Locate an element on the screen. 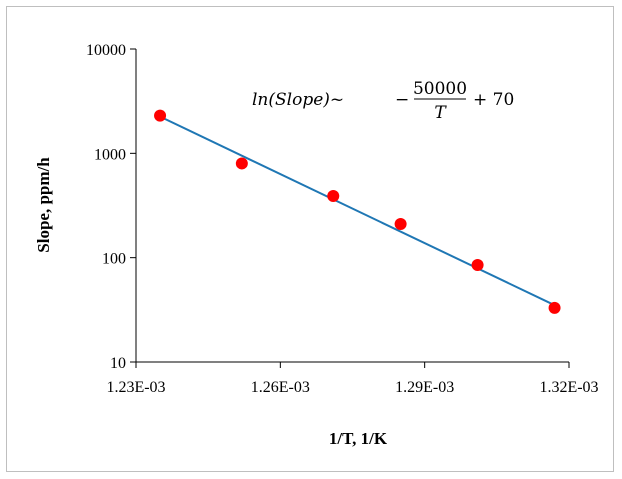 Image resolution: width=622 pixels, height=479 pixels. x-axis-title: 1/T, 1/K is located at coordinates (358, 438).